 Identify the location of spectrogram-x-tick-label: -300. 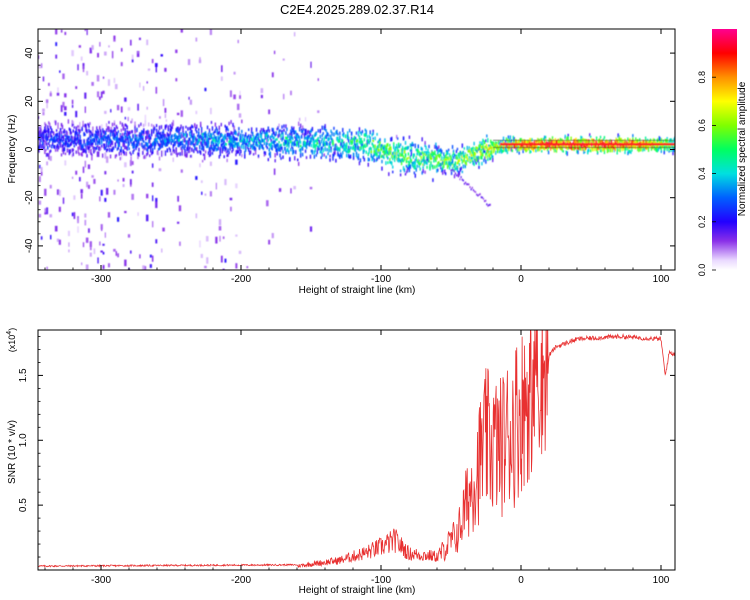
(101, 279).